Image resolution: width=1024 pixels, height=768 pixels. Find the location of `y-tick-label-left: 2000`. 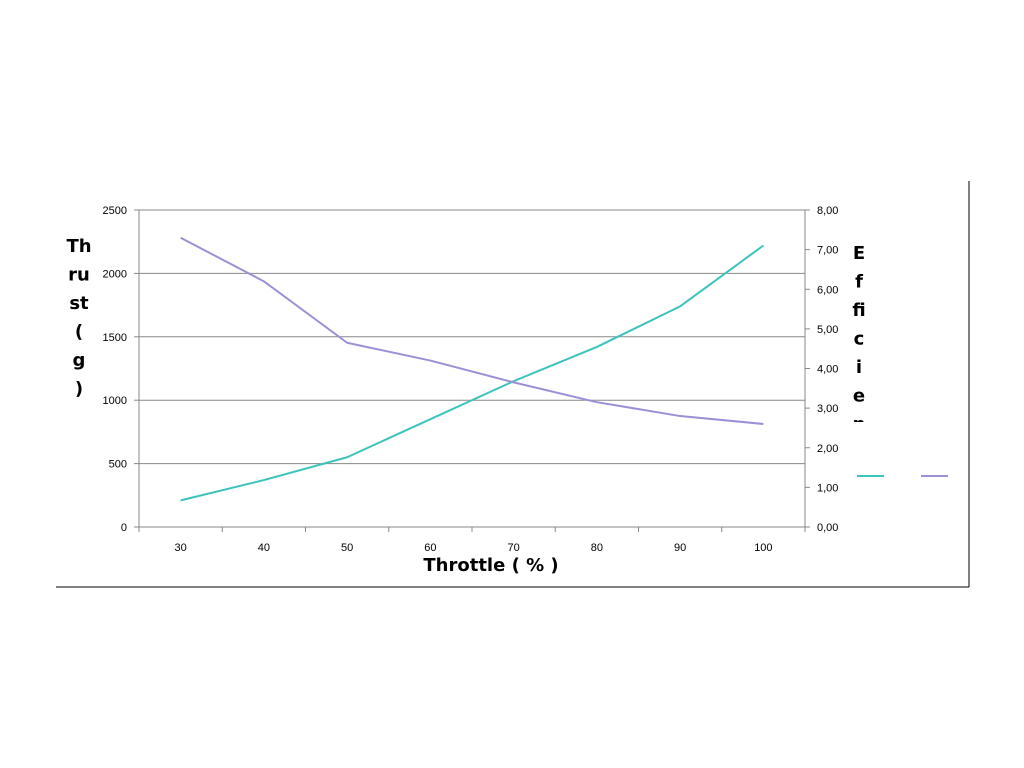

y-tick-label-left: 2000 is located at coordinates (115, 274).